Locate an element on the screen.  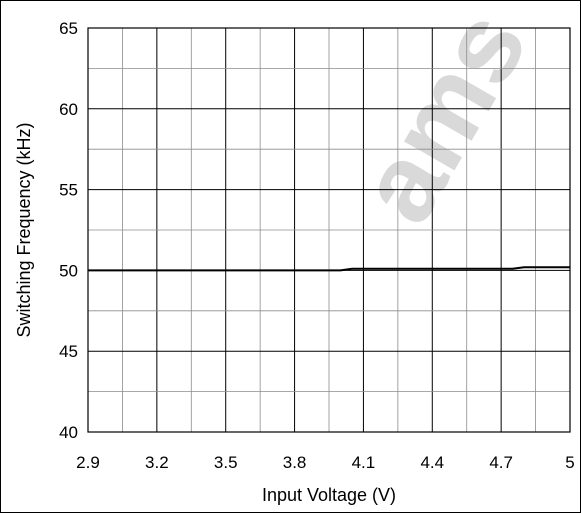
x-tick-label: 3.8 is located at coordinates (295, 462).